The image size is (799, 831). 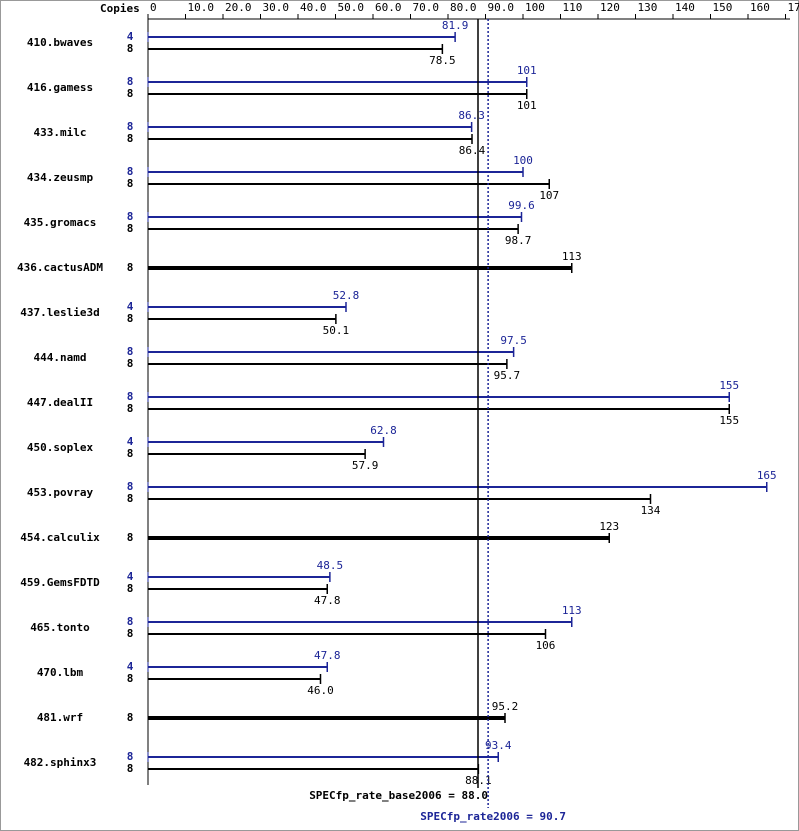 What do you see at coordinates (442, 60) in the screenshot?
I see `value-label: 78.5` at bounding box center [442, 60].